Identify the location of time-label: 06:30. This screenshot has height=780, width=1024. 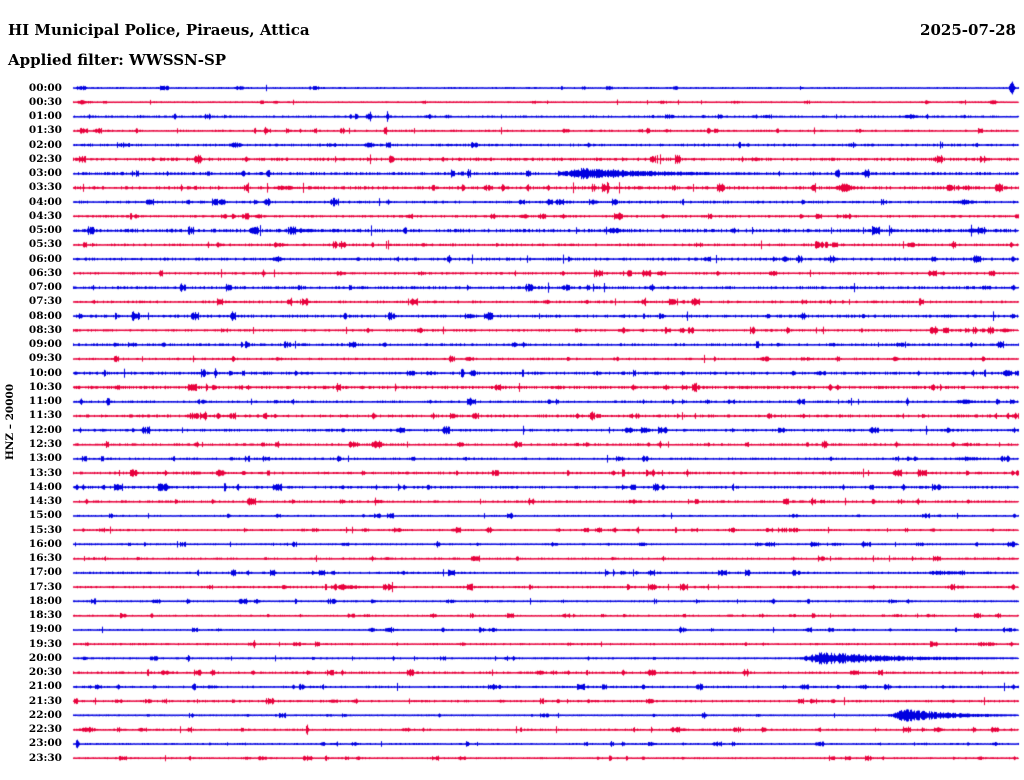
(45, 272).